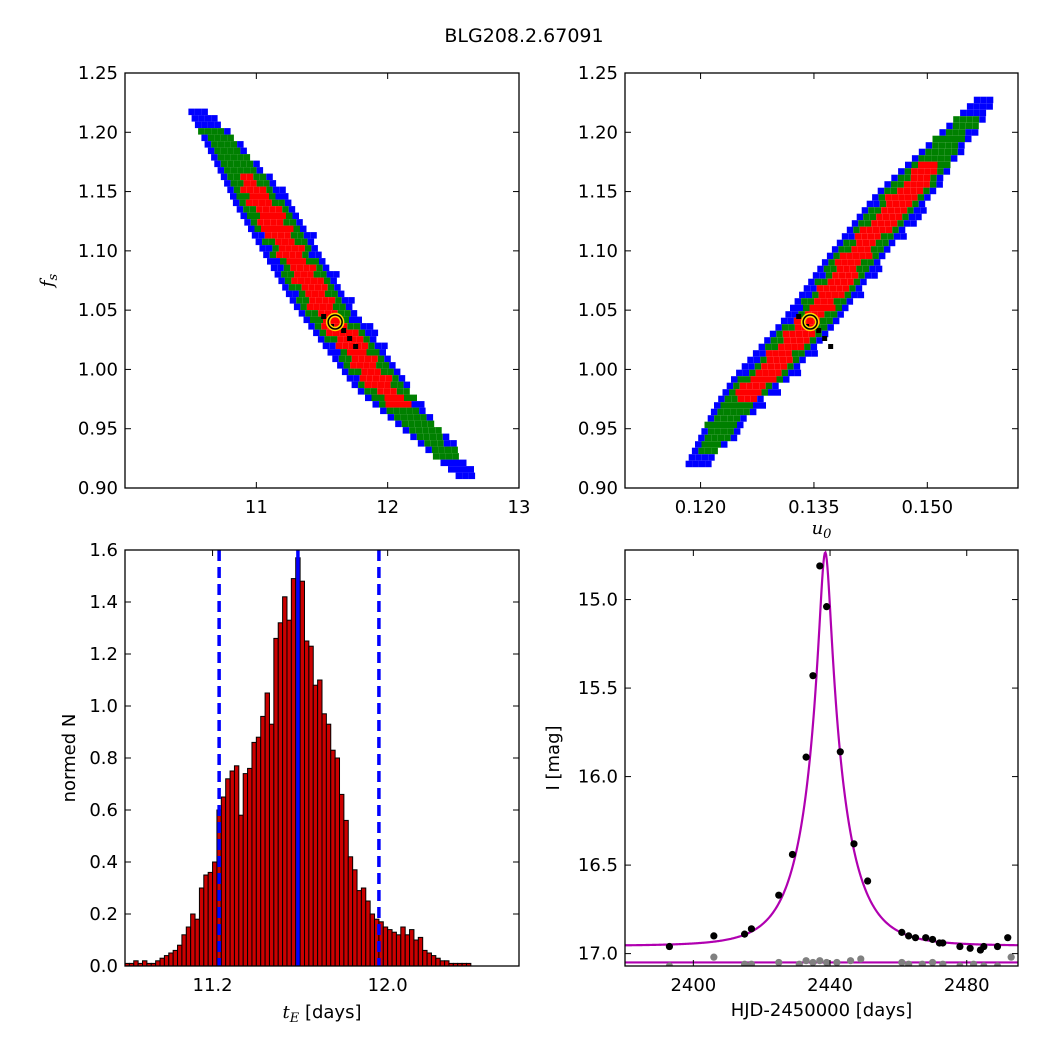 This screenshot has width=1050, height=1050. Describe the element at coordinates (745, 934) in the screenshot. I see `data-point` at that location.